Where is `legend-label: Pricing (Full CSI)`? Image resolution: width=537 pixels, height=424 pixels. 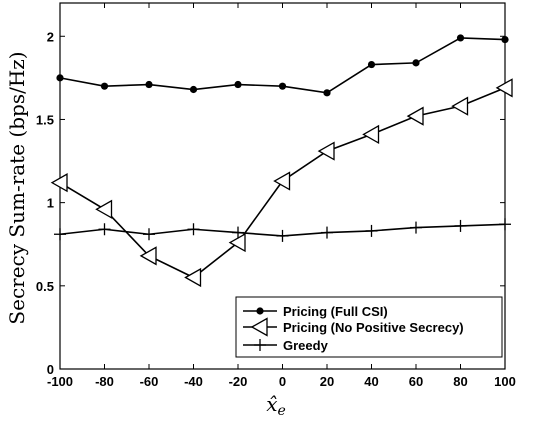 legend-label: Pricing (Full CSI) is located at coordinates (335, 311).